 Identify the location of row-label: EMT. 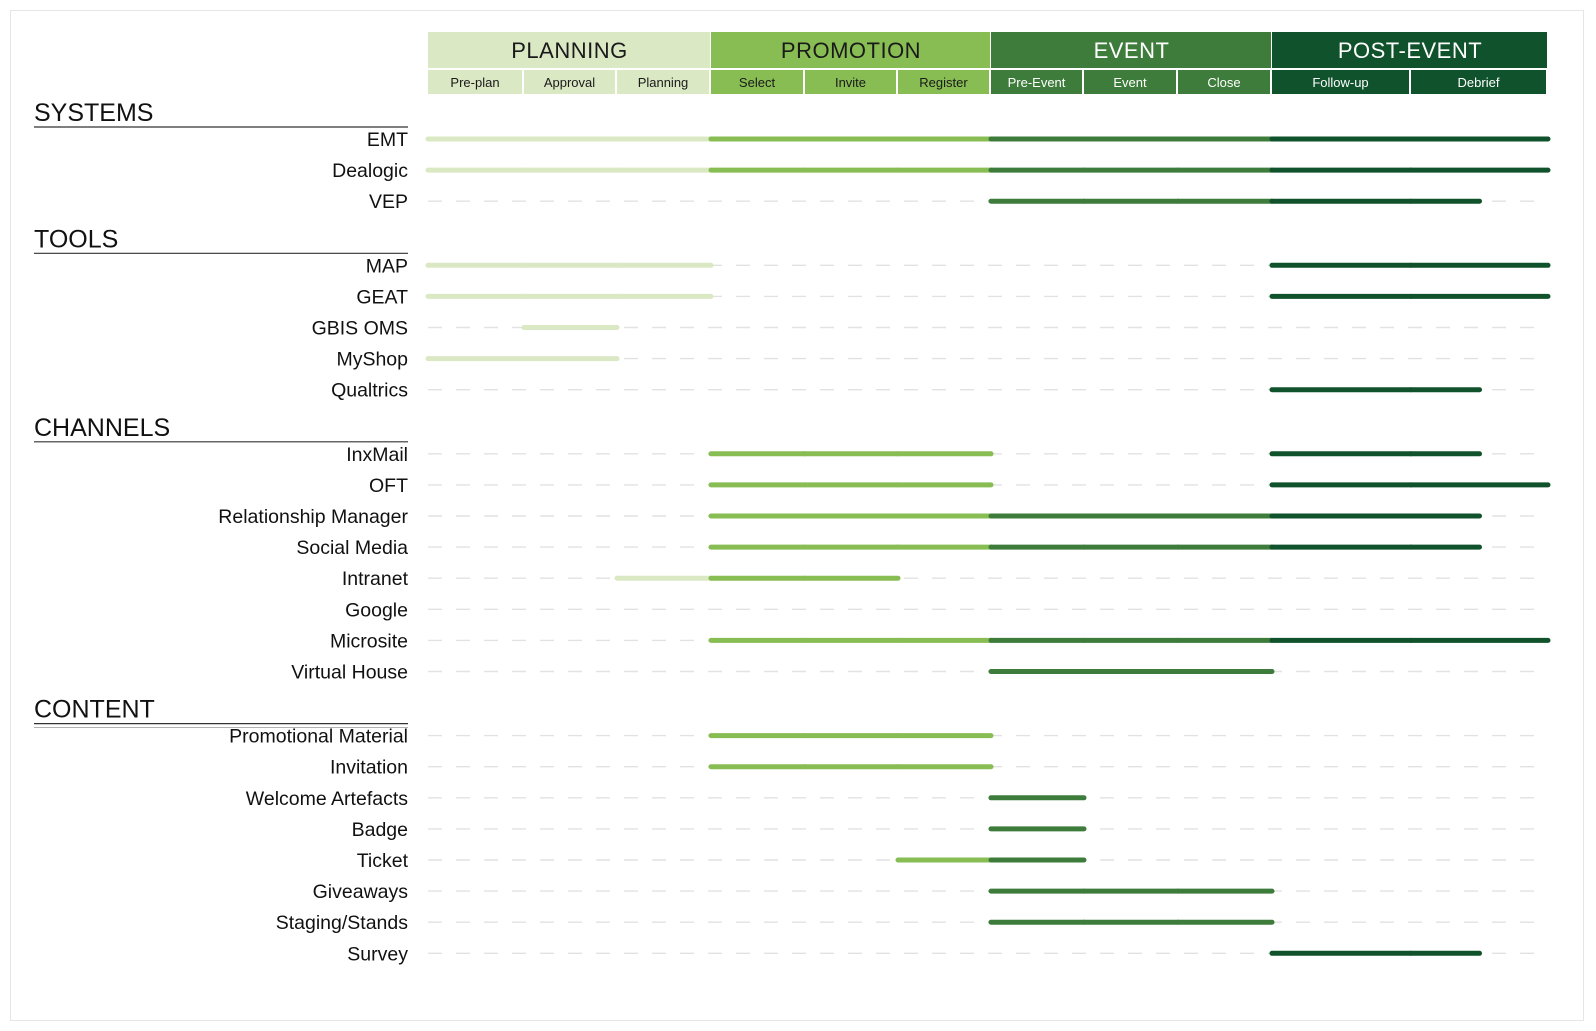
(387, 140).